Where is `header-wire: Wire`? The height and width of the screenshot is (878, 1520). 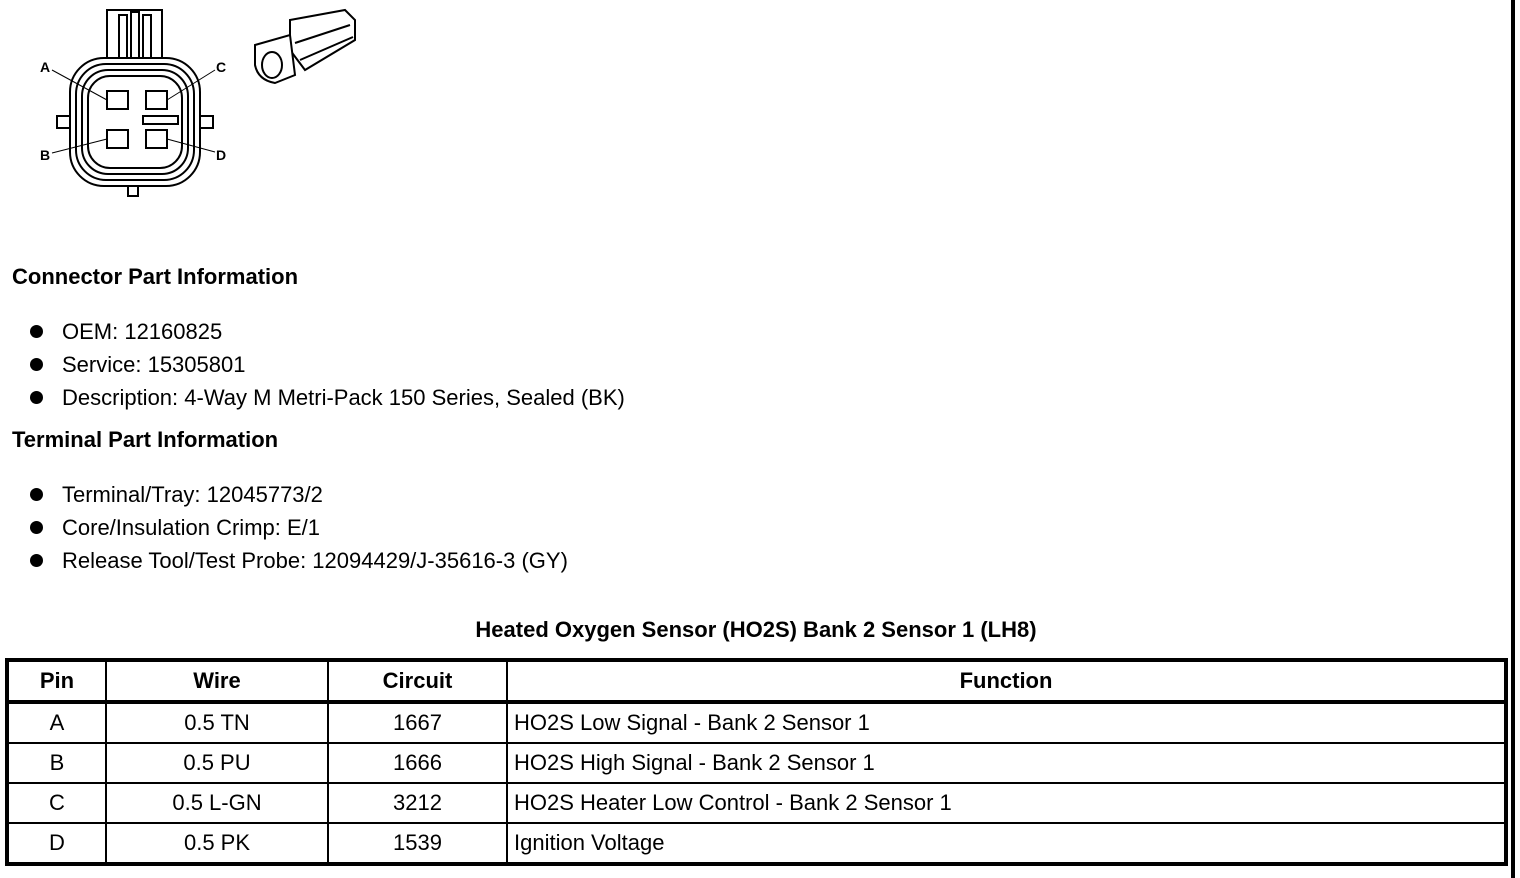
header-wire: Wire is located at coordinates (217, 681).